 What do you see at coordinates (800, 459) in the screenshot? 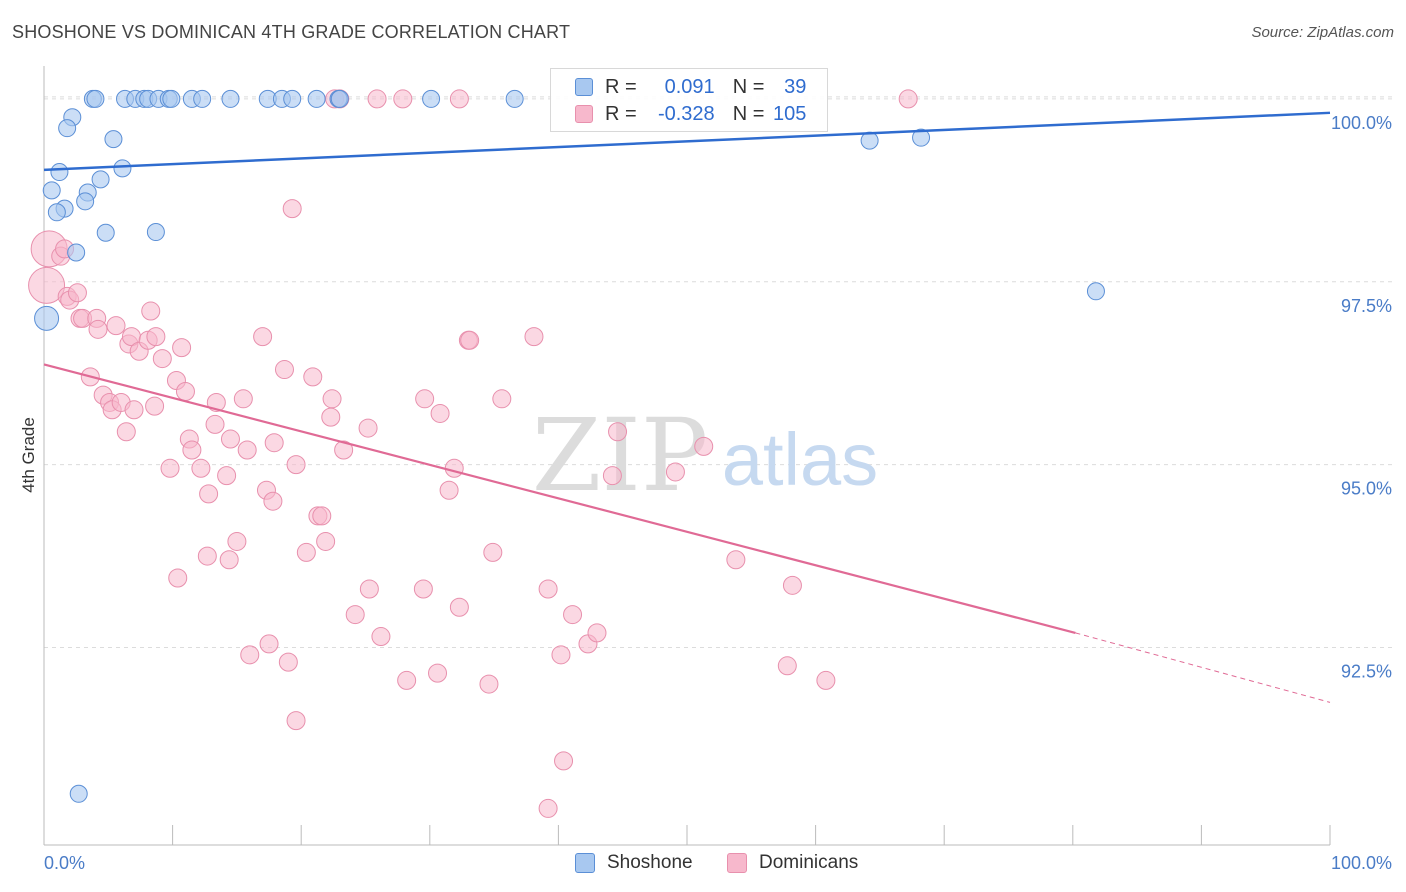
I see `watermark-atlas: atlas` at bounding box center [800, 459].